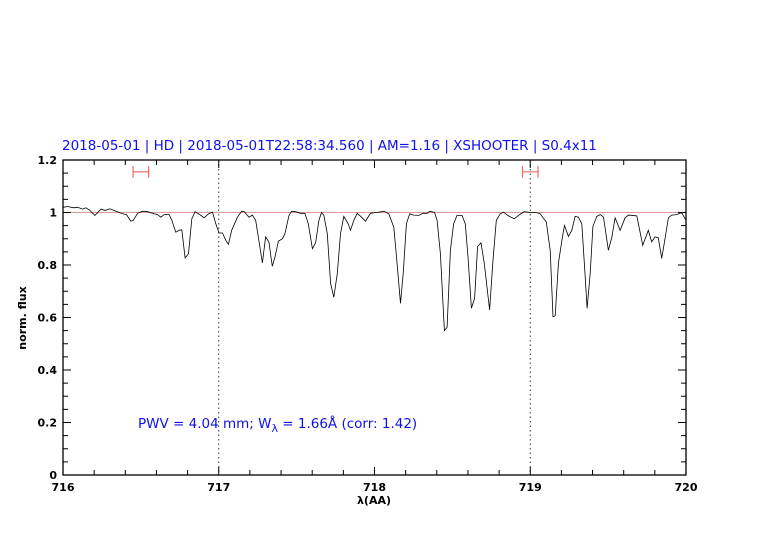 The height and width of the screenshot is (542, 782). Describe the element at coordinates (274, 428) in the screenshot. I see `annotation-subscript: λ` at that location.